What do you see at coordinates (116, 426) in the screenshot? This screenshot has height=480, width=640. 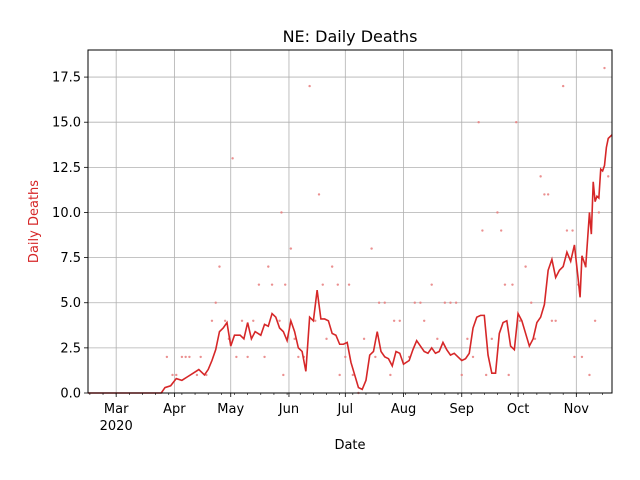 I see `x-tick-sublabel: 2020` at bounding box center [116, 426].